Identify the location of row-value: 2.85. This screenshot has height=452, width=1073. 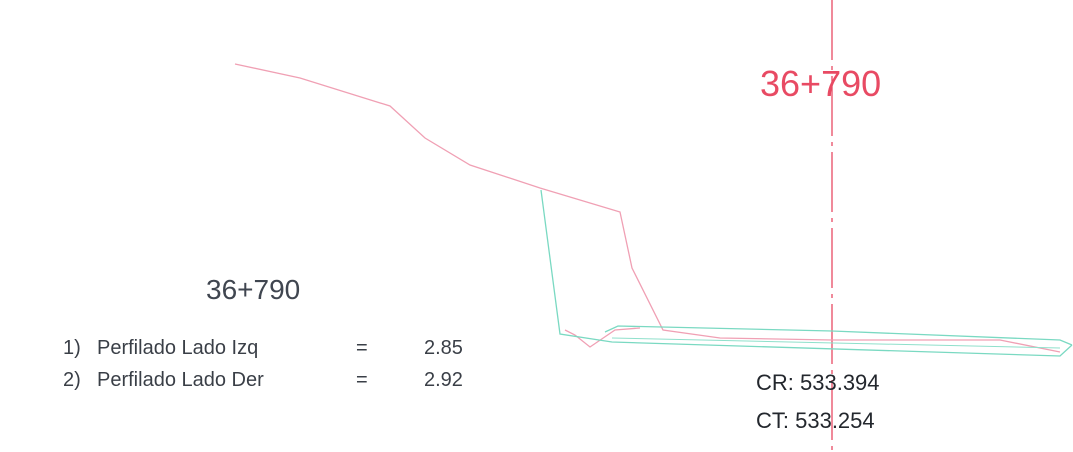
(443, 348).